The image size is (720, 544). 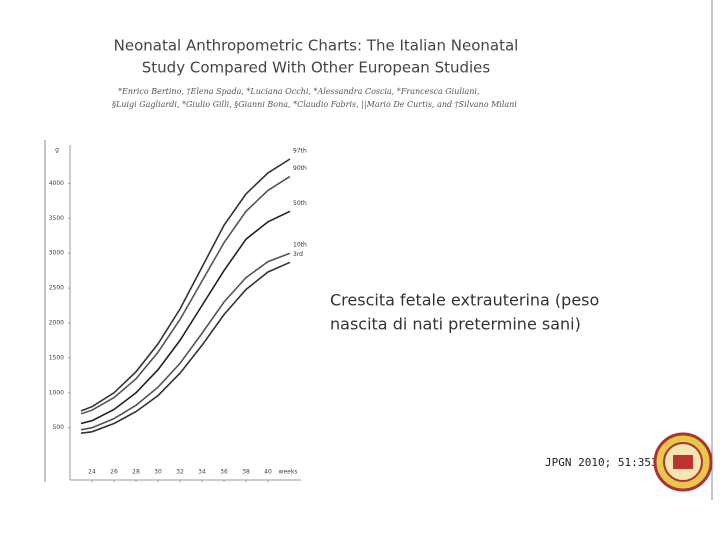 I want to click on x-unit: weeks, so click(x=288, y=472).